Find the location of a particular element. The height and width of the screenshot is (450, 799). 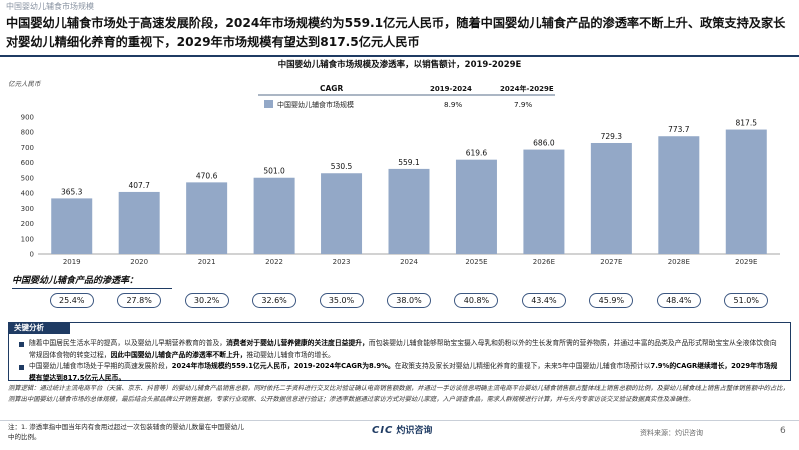

x-tick-label: 2027E is located at coordinates (611, 262).